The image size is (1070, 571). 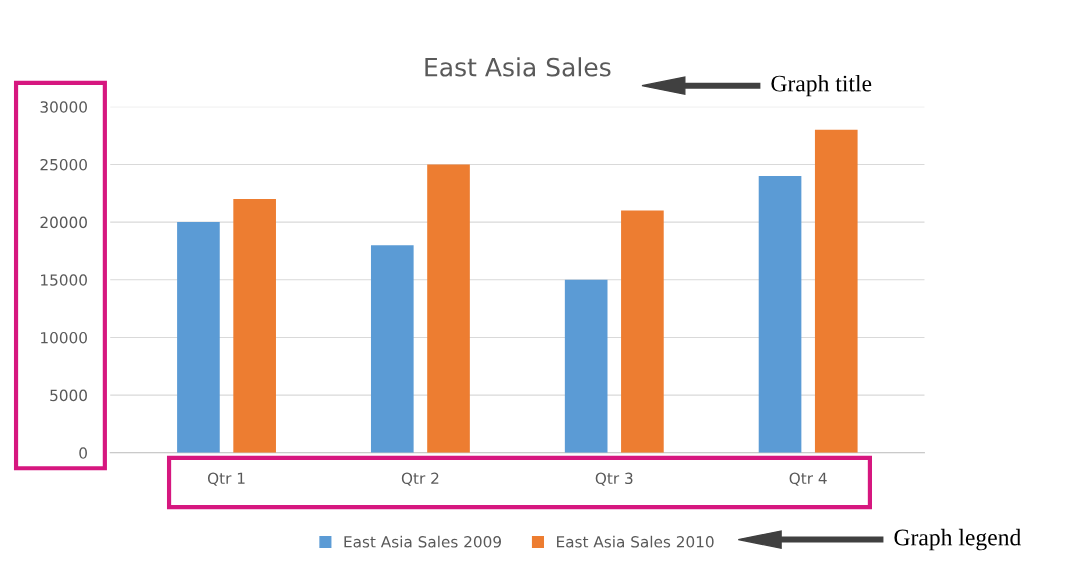 I want to click on chart-title: East Asia Sales, so click(x=518, y=67).